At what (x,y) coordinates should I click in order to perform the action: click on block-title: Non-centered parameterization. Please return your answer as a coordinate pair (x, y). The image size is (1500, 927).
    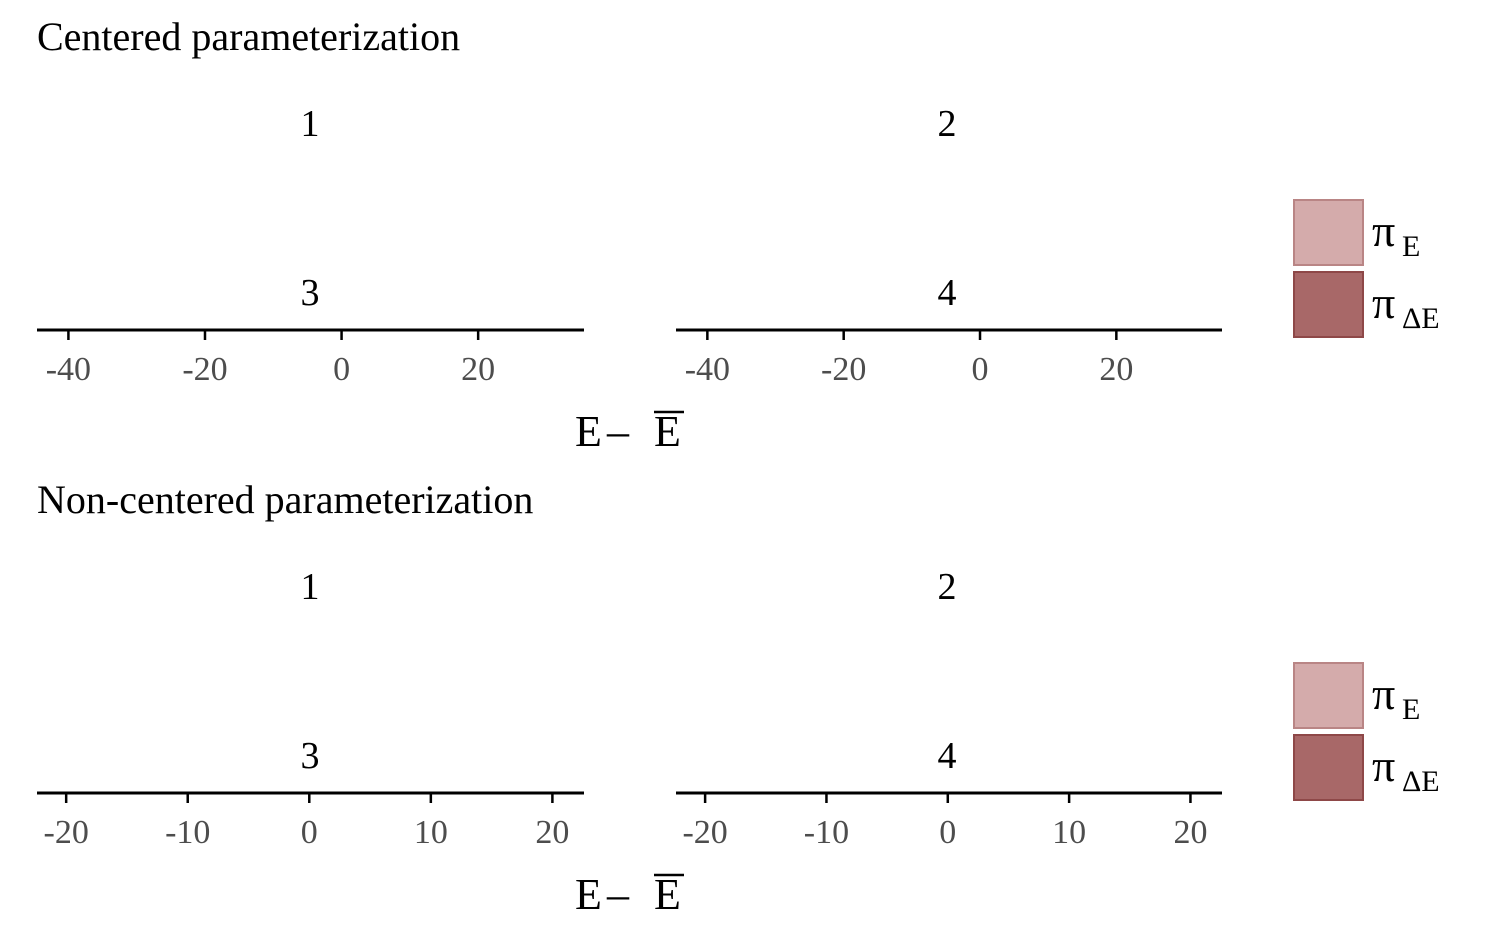
    Looking at the image, I should click on (285, 499).